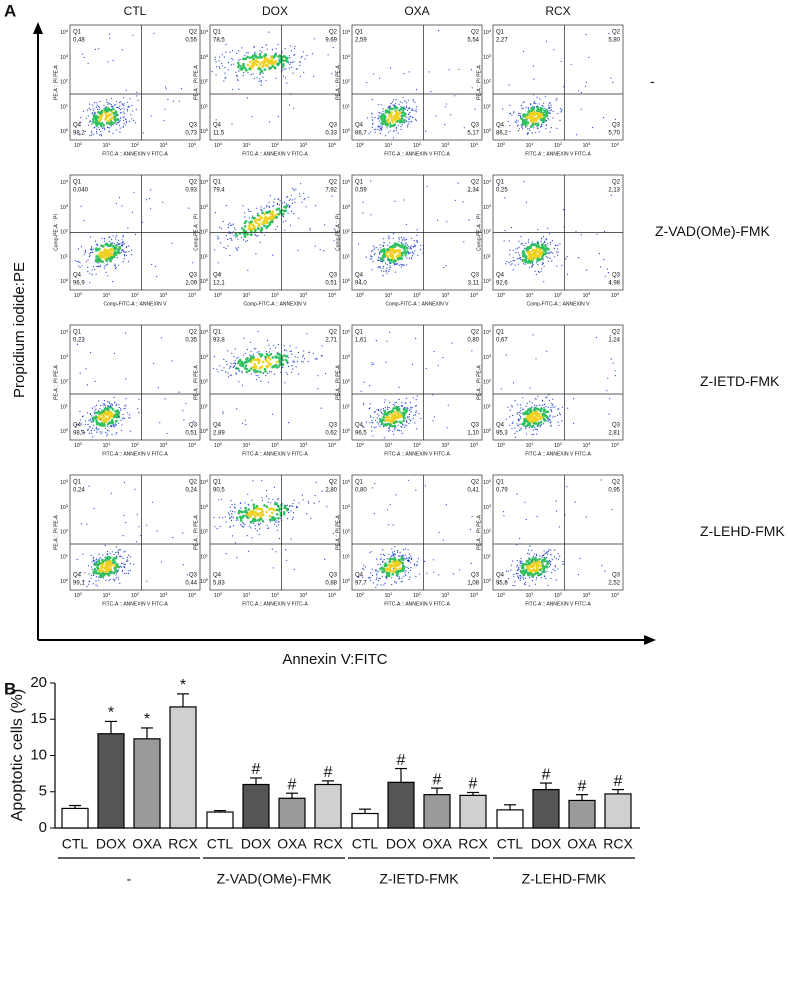 The height and width of the screenshot is (999, 788). I want to click on y-tick-label: 103, so click(487, 207).